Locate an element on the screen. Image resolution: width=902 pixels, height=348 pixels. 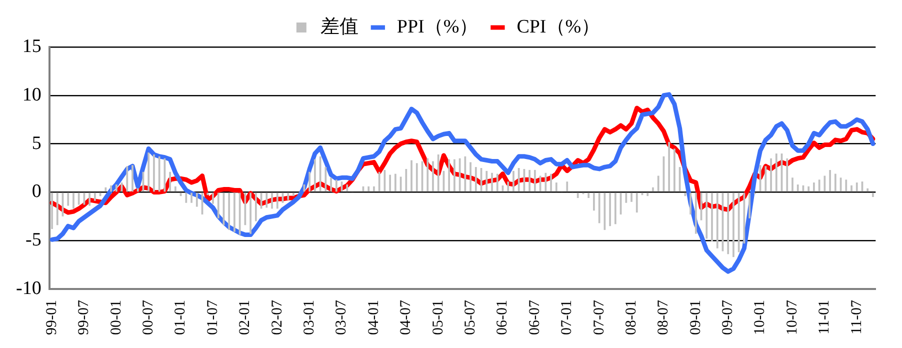
x-tick-label: 08-01 is located at coordinates (631, 318).